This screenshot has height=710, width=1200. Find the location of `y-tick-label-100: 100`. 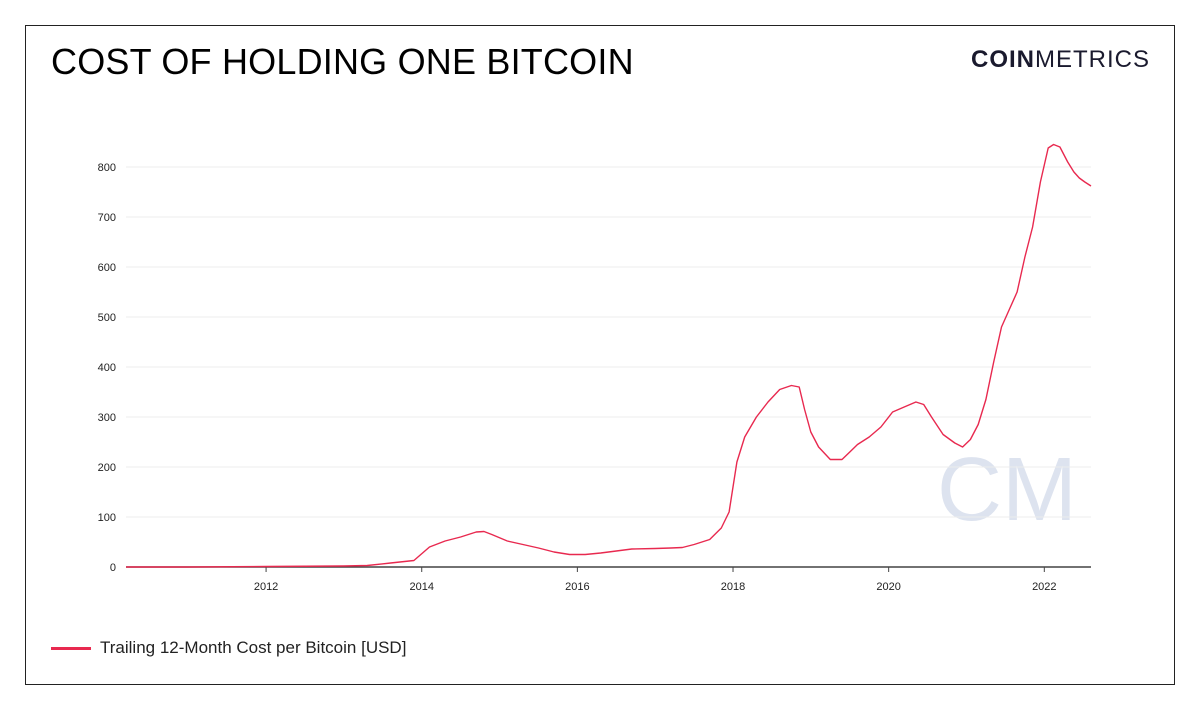

y-tick-label-100: 100 is located at coordinates (107, 518).